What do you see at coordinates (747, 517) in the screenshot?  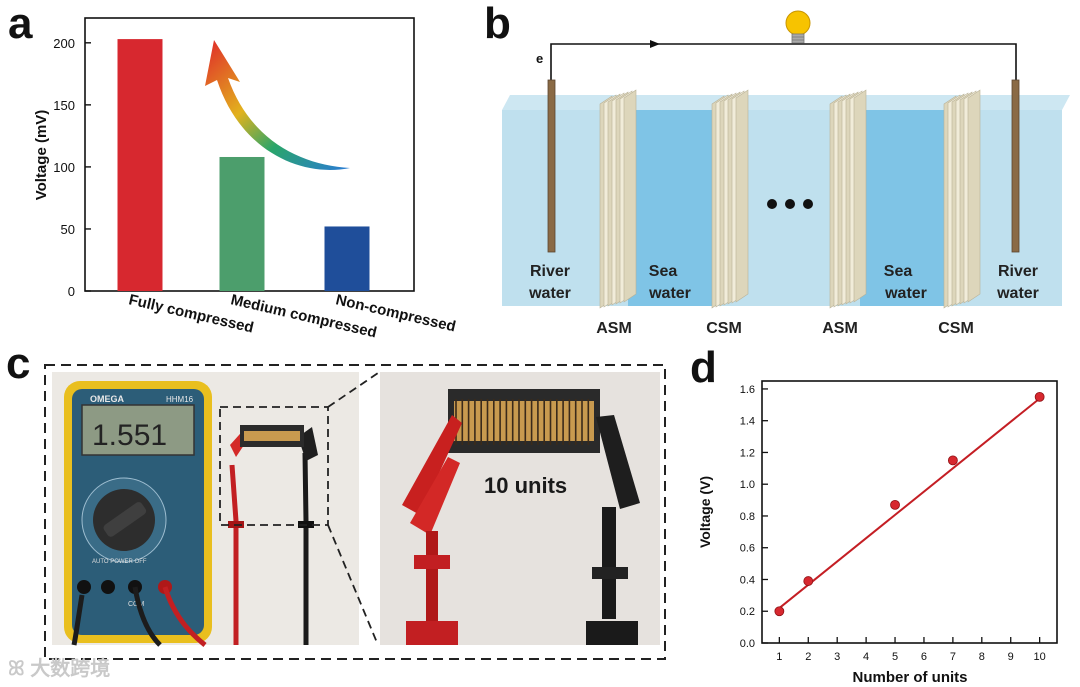 I see `y-tick-label-d: 0.8` at bounding box center [747, 517].